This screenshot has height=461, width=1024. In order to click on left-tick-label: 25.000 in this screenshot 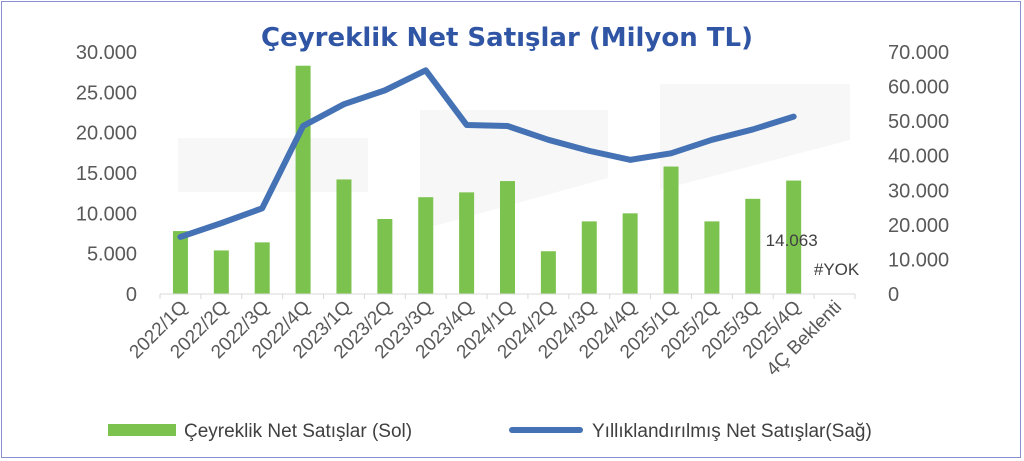, I will do `click(106, 93)`.